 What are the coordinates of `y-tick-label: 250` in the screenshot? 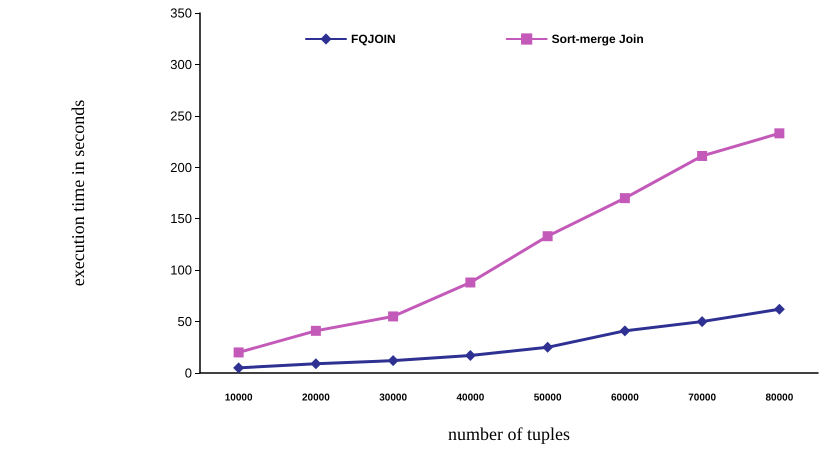 It's located at (181, 116).